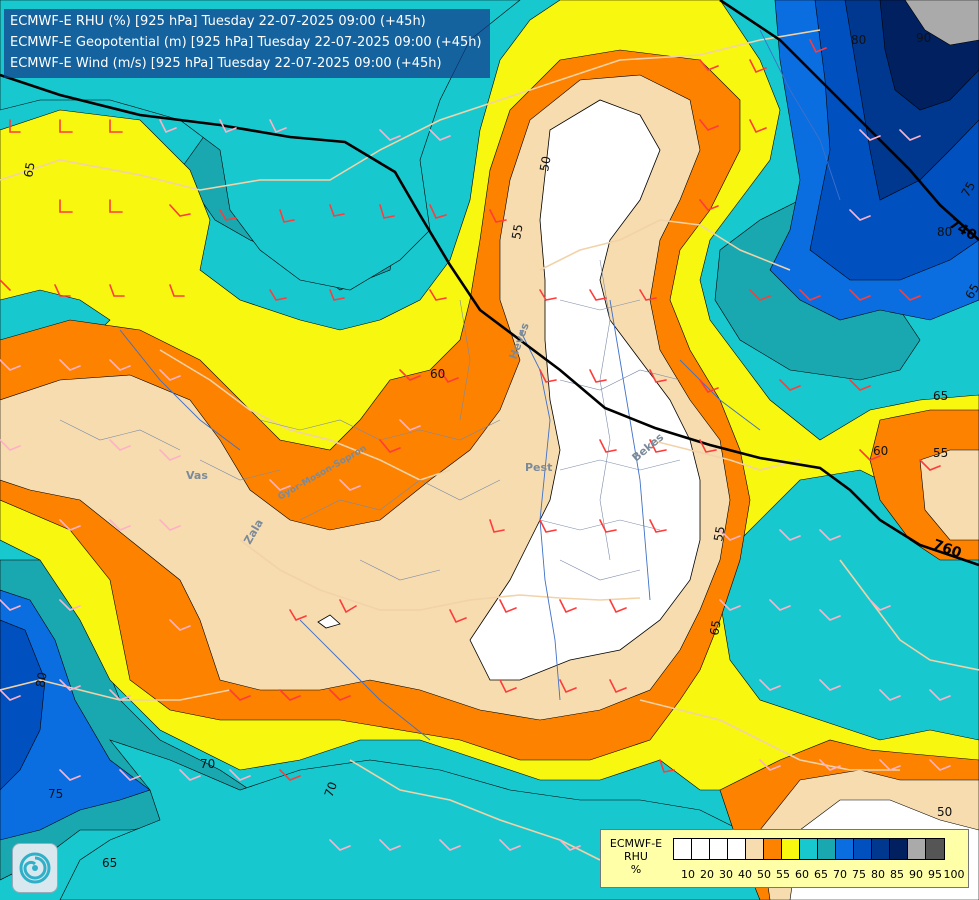 This screenshot has height=900, width=979. Describe the element at coordinates (23, 705) in the screenshot. I see `rh-area-80-sw` at that location.